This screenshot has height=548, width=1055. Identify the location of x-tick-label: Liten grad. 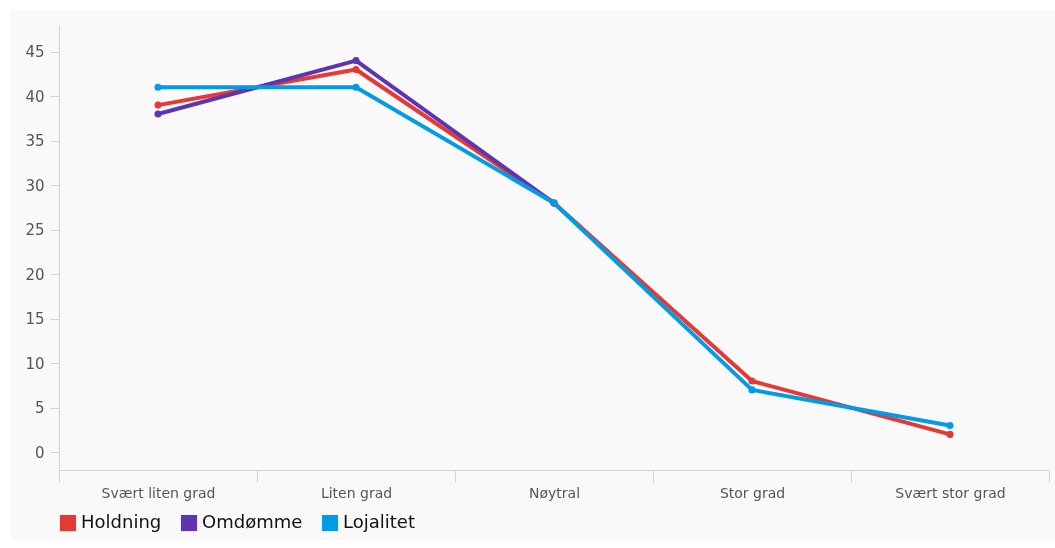
(356, 492).